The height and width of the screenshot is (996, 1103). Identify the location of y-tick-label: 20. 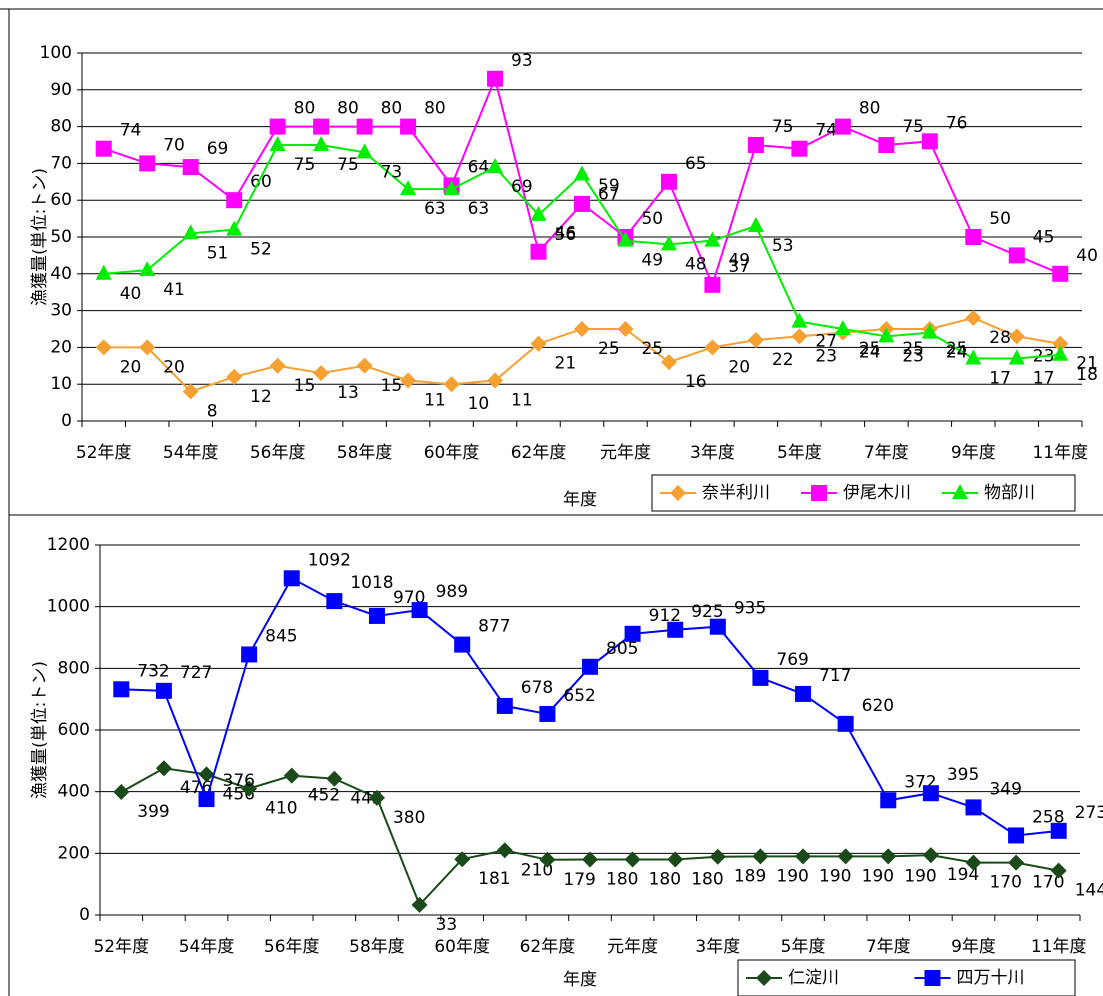
(61, 347).